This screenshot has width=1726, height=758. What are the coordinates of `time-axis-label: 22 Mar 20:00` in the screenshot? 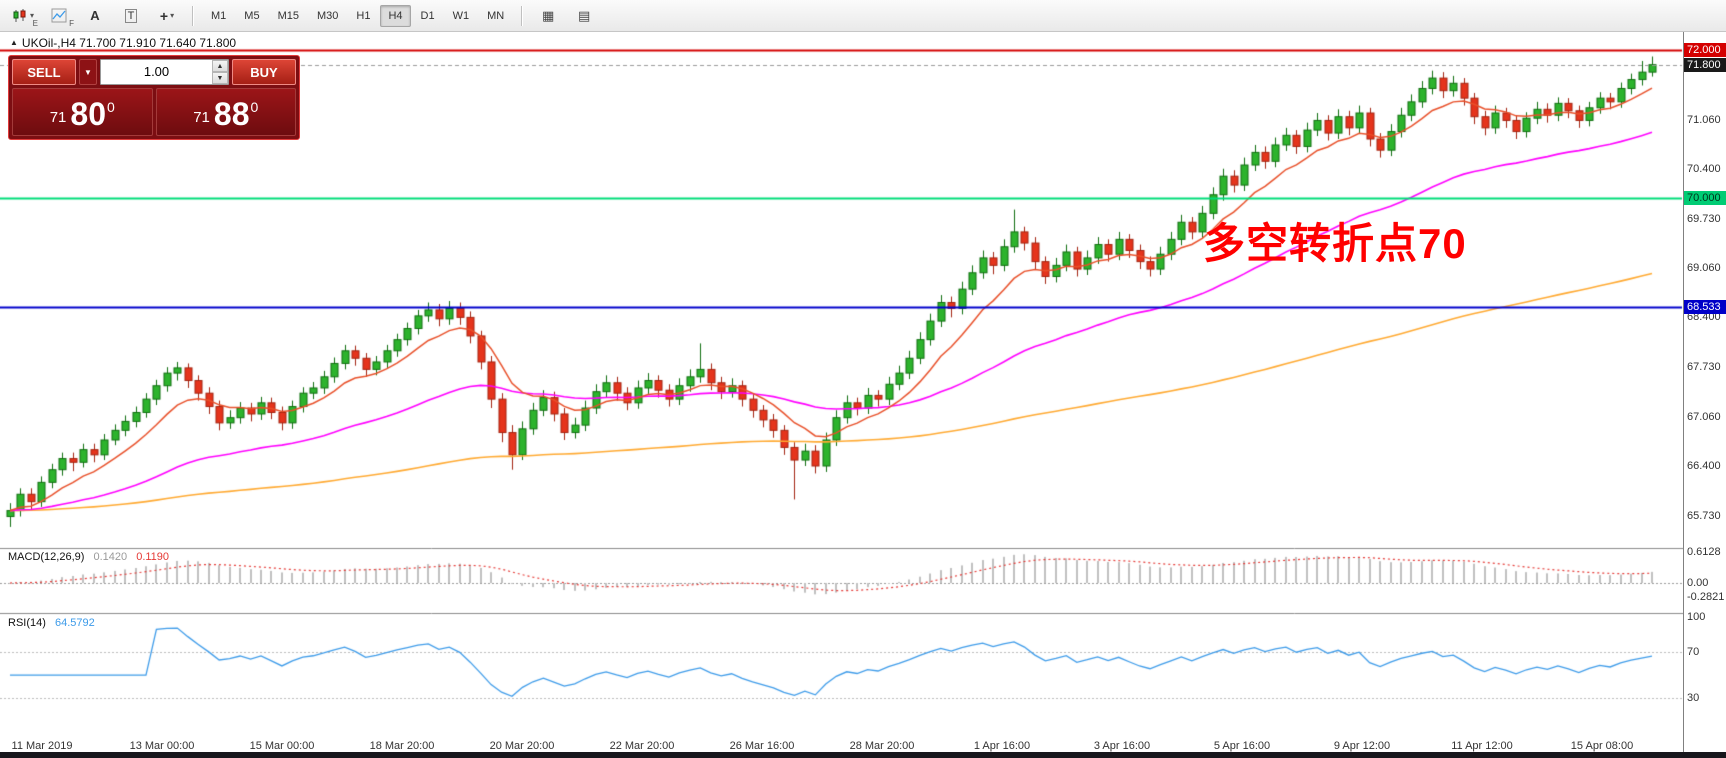 It's located at (642, 746).